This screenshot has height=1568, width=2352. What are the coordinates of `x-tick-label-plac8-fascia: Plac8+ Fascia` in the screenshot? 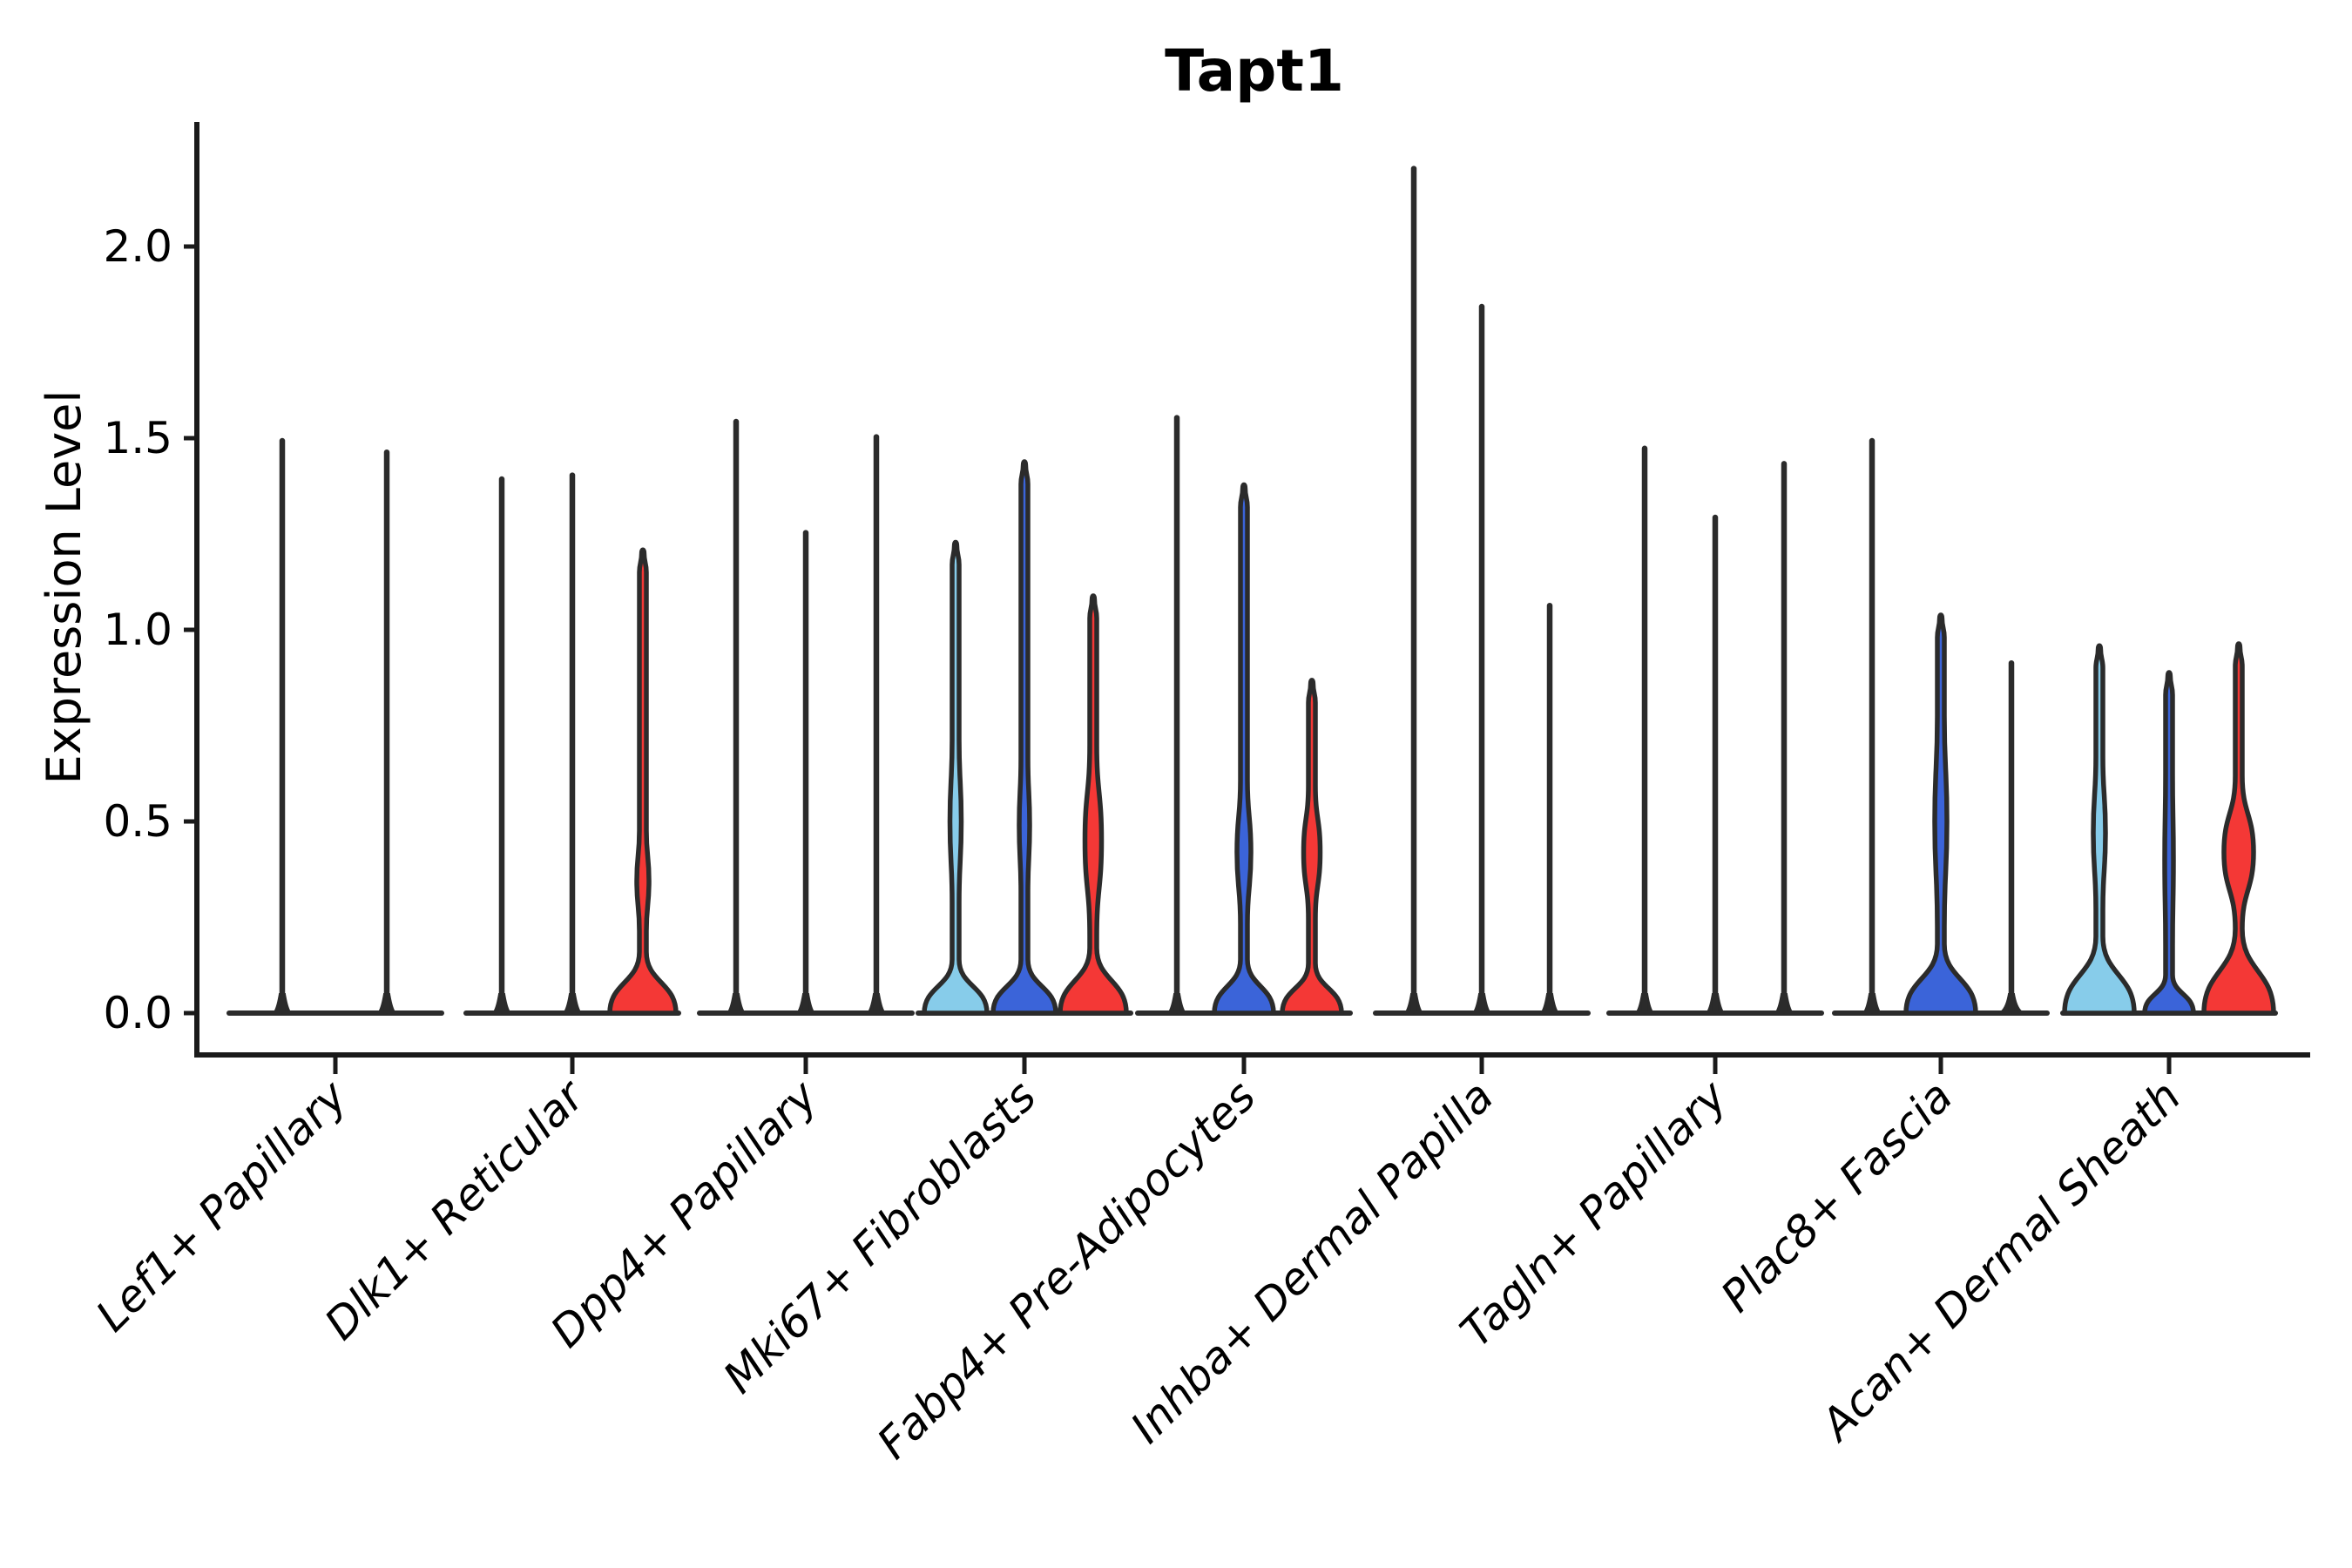 It's located at (1837, 1196).